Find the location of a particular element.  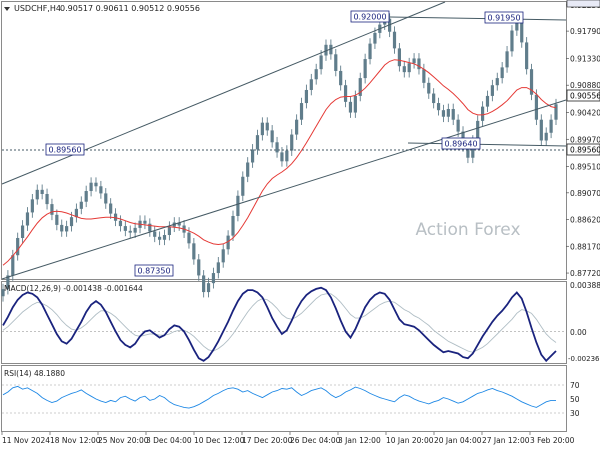

time-tick-label: 3 Jan 12:00 is located at coordinates (359, 440).